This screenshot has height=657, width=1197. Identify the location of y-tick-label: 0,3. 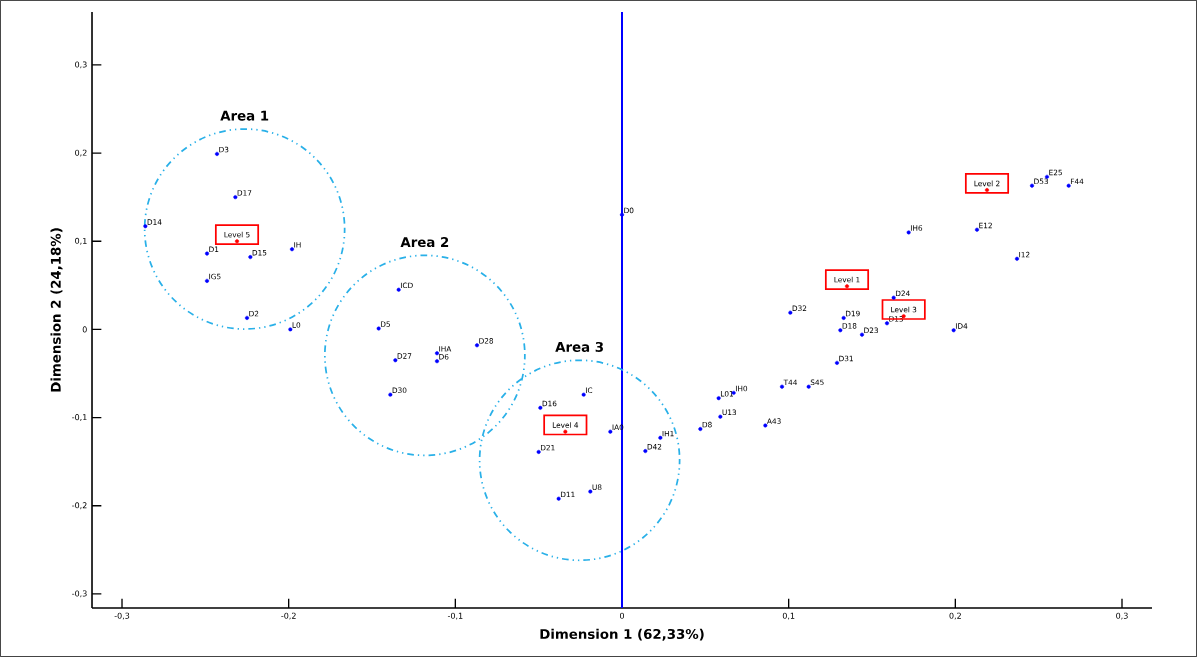
(81, 65).